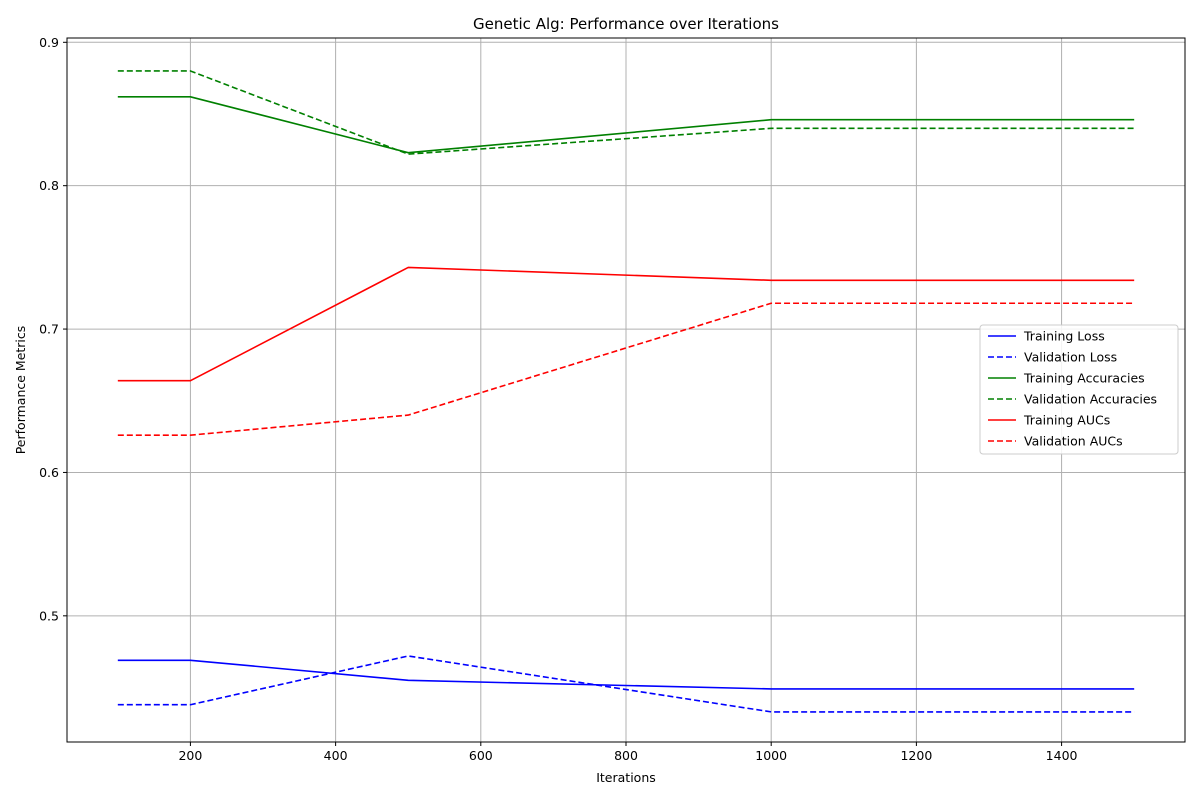 The image size is (1200, 800). I want to click on y-tick-label: 0.8, so click(49, 185).